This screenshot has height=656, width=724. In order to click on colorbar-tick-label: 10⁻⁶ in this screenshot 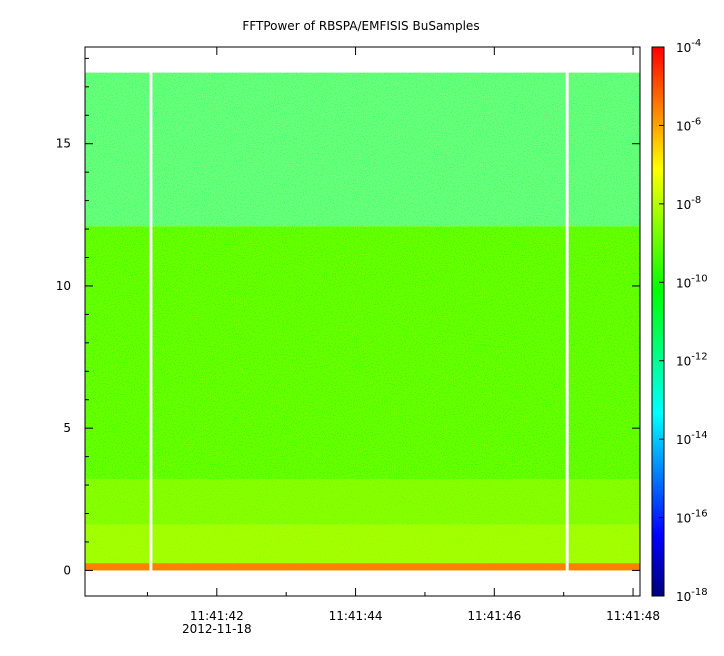, I will do `click(688, 124)`.